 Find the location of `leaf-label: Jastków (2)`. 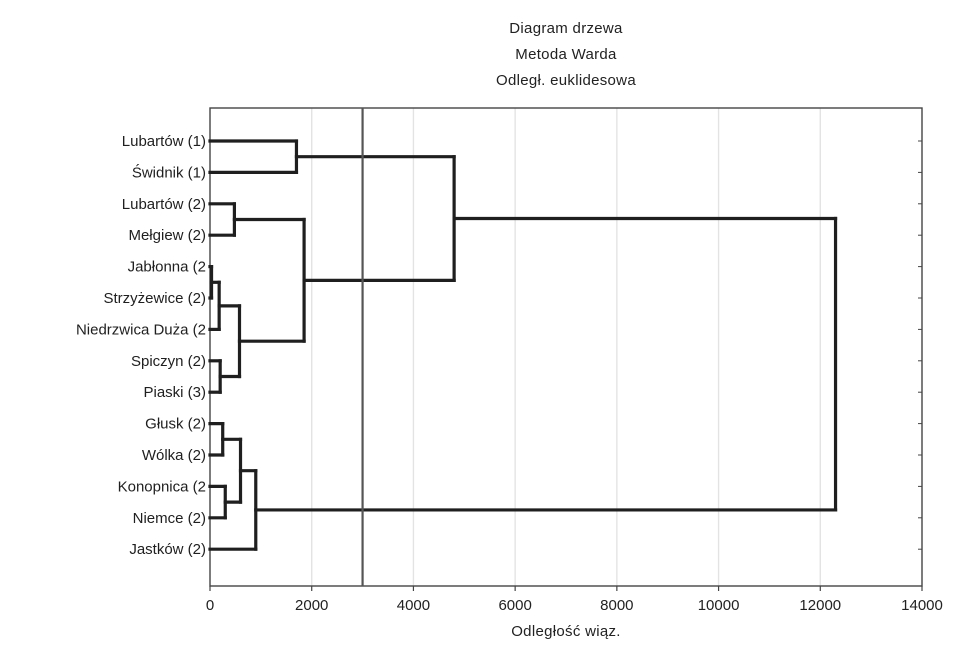

leaf-label: Jastków (2) is located at coordinates (167, 549).